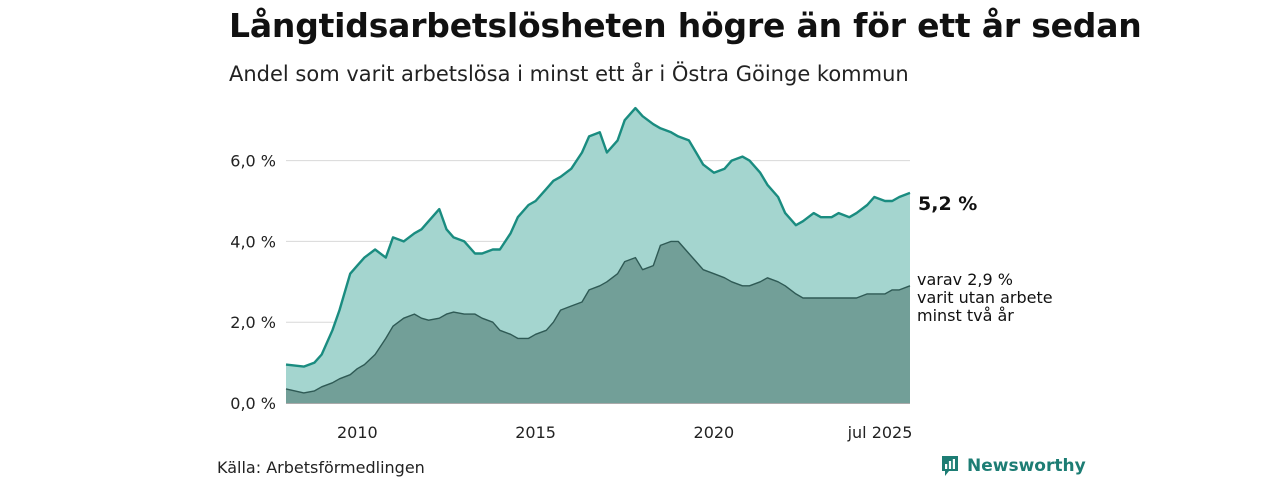 The width and height of the screenshot is (1280, 480). I want to click on x-tick-label: 2020, so click(714, 432).